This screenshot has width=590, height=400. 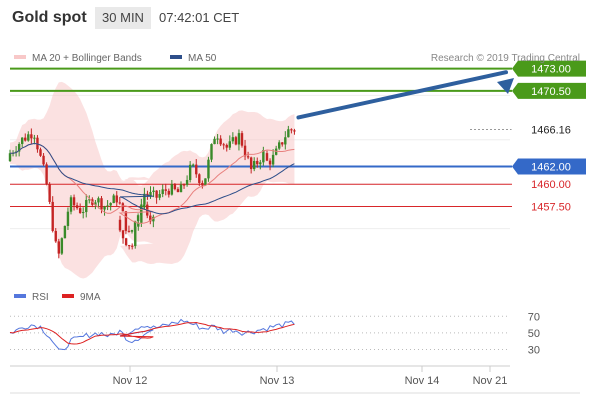 I want to click on level-label-text: 1462.00, so click(x=551, y=167).